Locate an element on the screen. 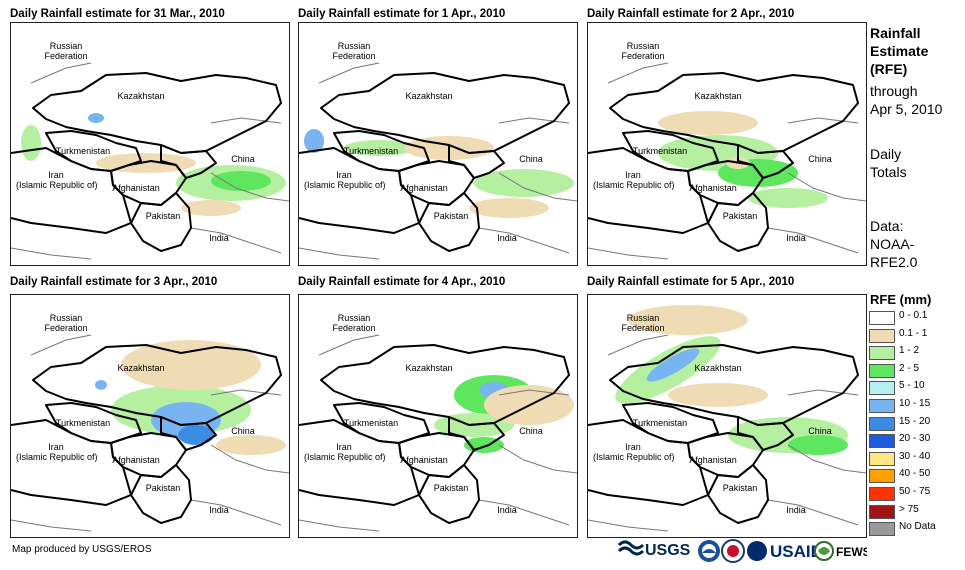  legend-item: 15 - 20 is located at coordinates (917, 424).